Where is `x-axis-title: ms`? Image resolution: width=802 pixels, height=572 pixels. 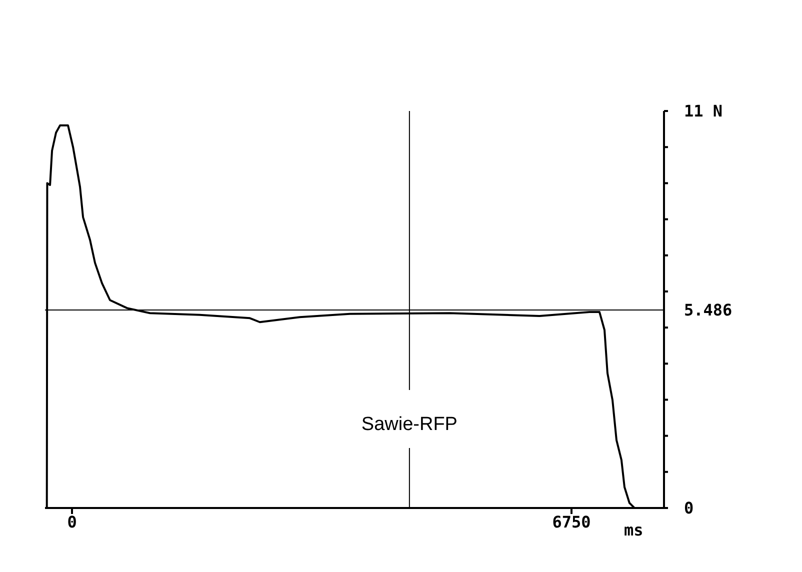
x-axis-title: ms is located at coordinates (634, 530).